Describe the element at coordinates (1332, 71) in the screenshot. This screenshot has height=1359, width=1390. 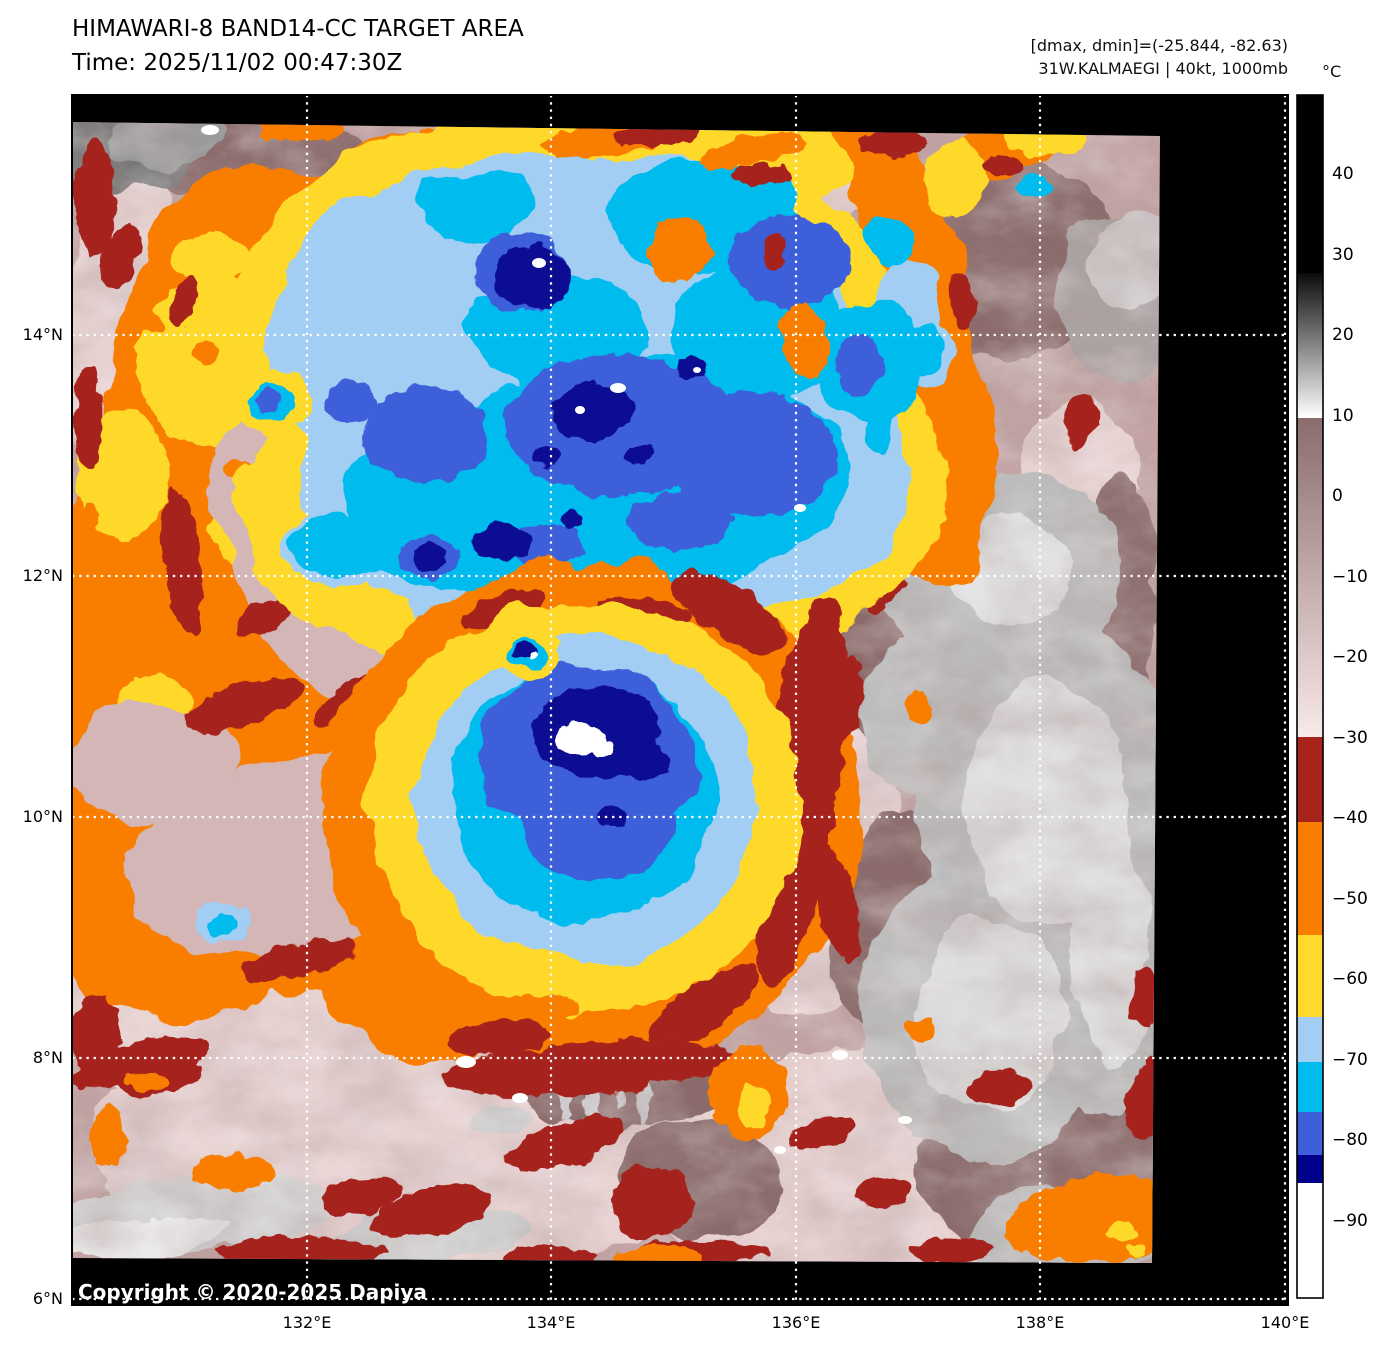
I see `colorbar-unit-label: °C` at that location.